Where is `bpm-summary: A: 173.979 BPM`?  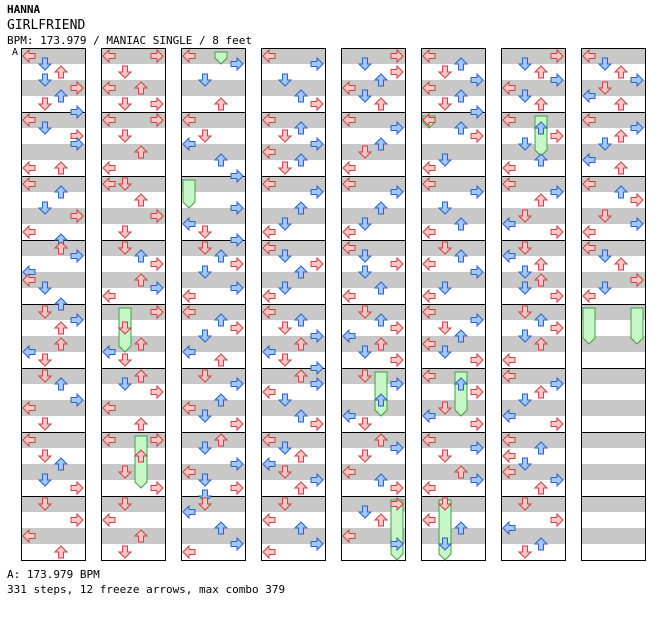
bpm-summary: A: 173.979 BPM is located at coordinates (53, 574).